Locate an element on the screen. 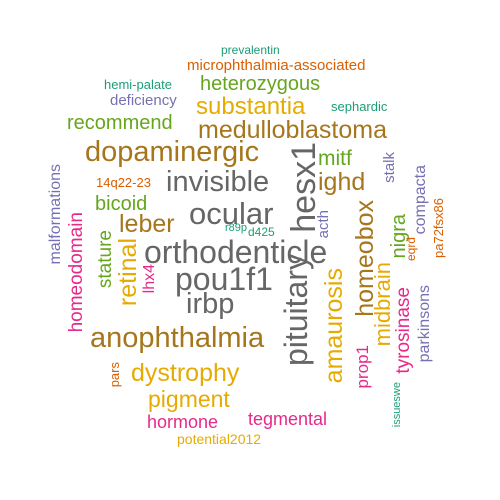 This screenshot has width=500, height=500. word: ighd is located at coordinates (342, 182).